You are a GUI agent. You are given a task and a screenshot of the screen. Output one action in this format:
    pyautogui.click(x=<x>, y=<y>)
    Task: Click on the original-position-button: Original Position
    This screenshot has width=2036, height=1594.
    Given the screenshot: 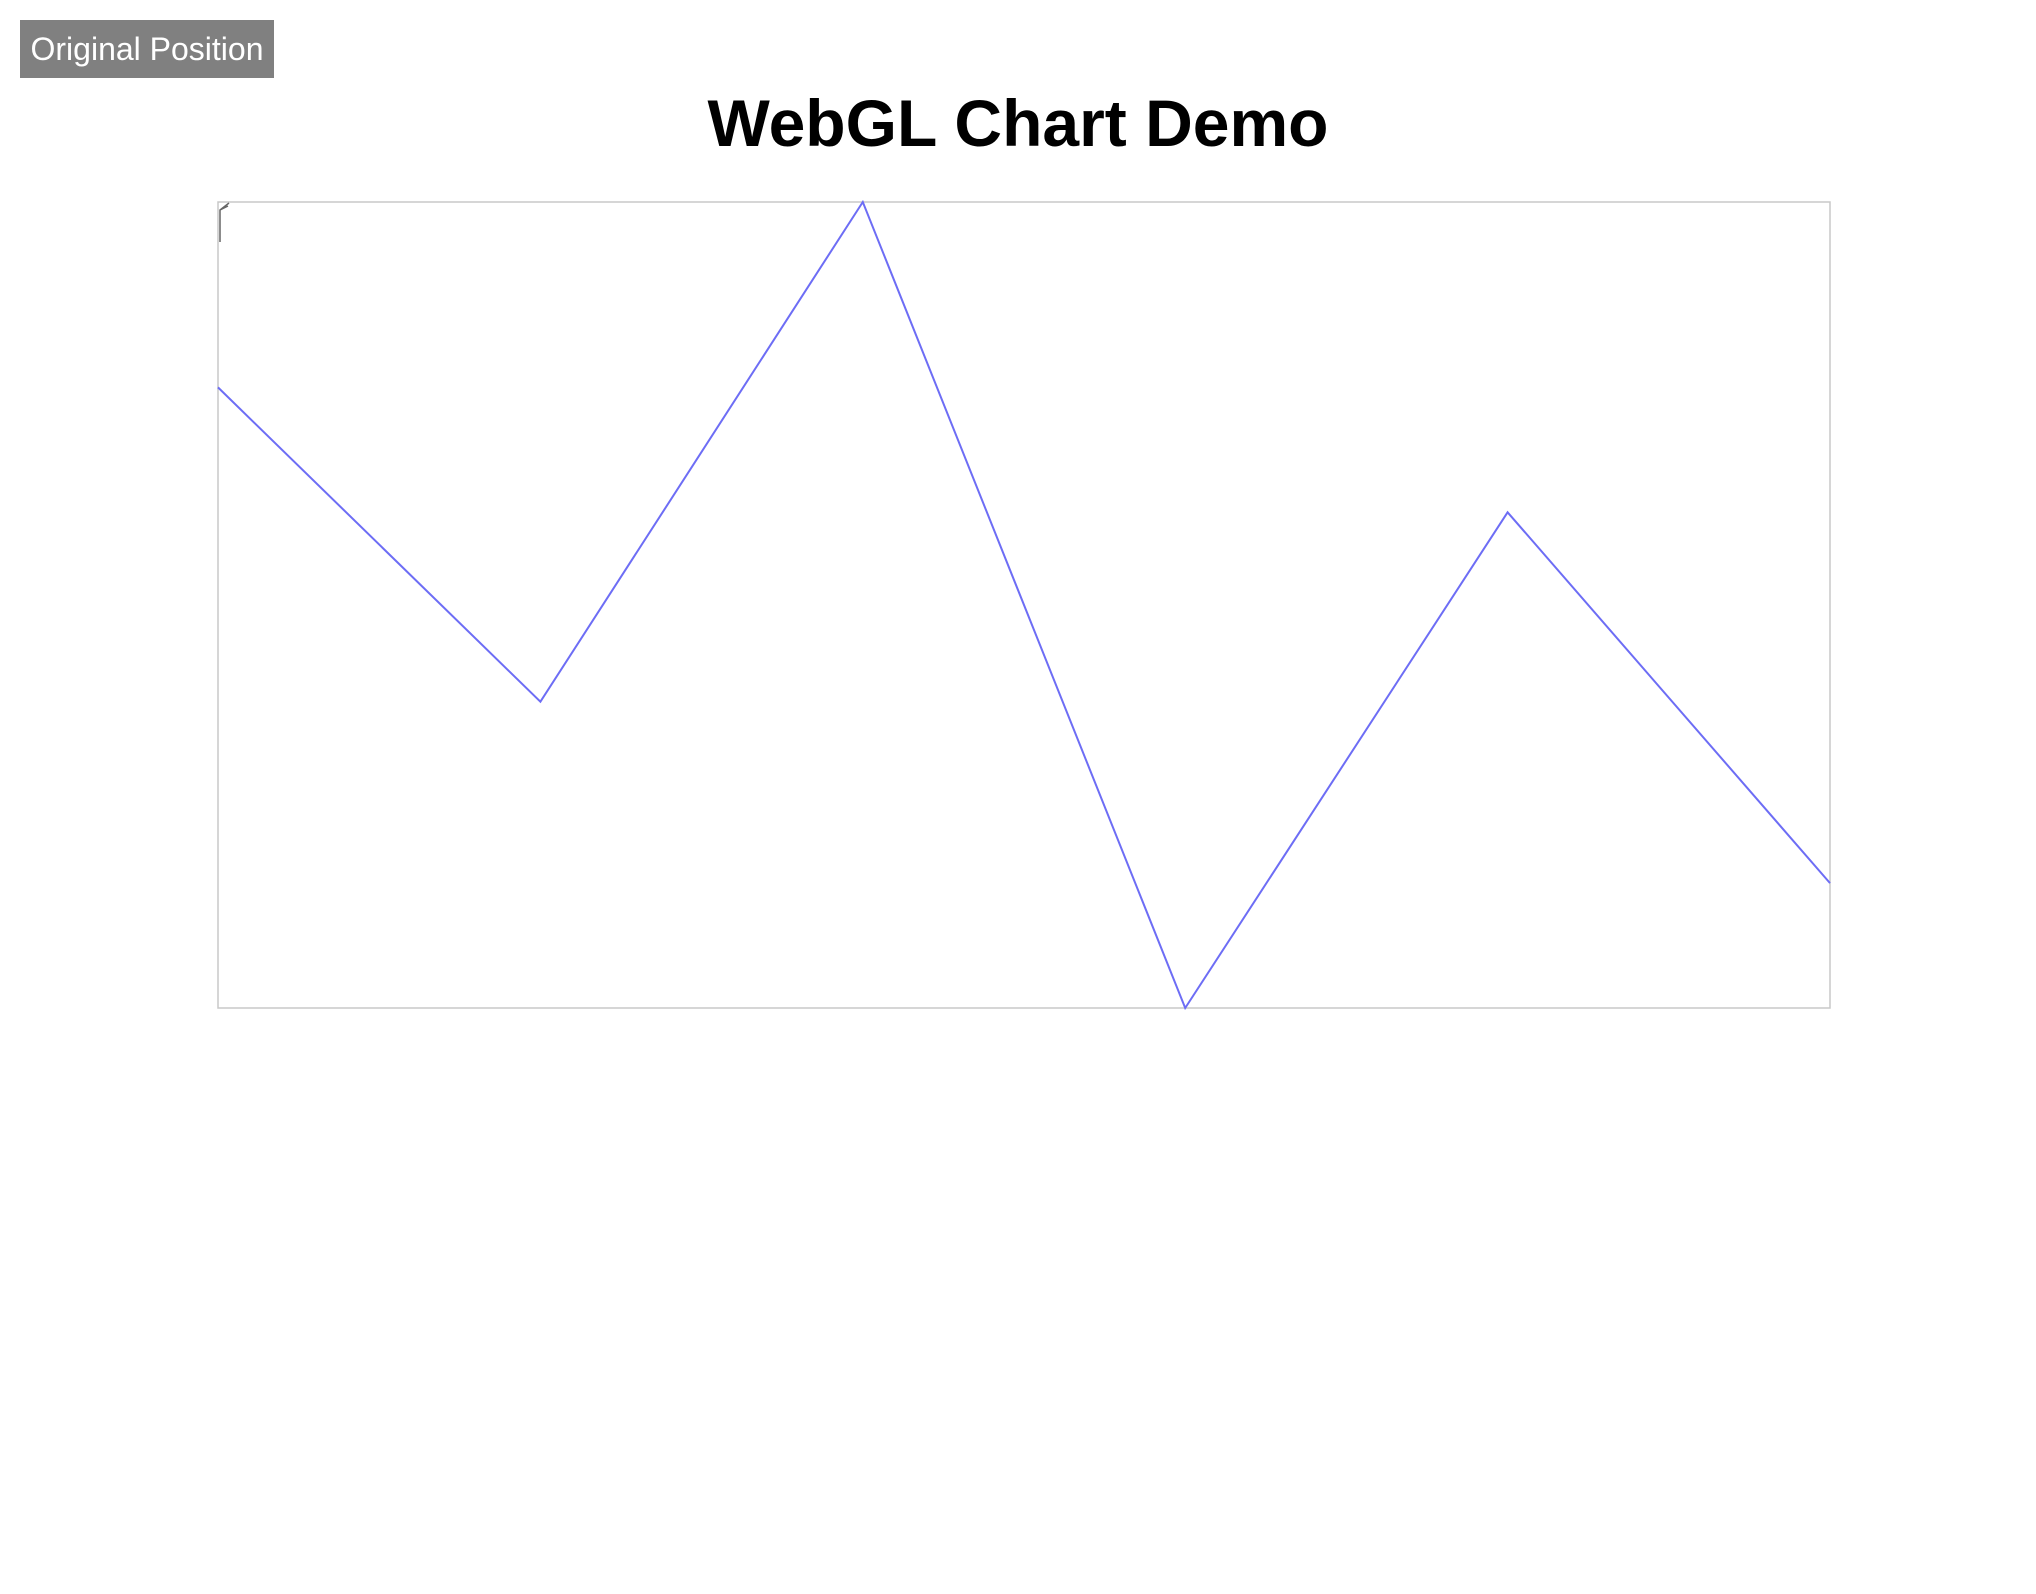 What is the action you would take?
    pyautogui.click(x=147, y=49)
    